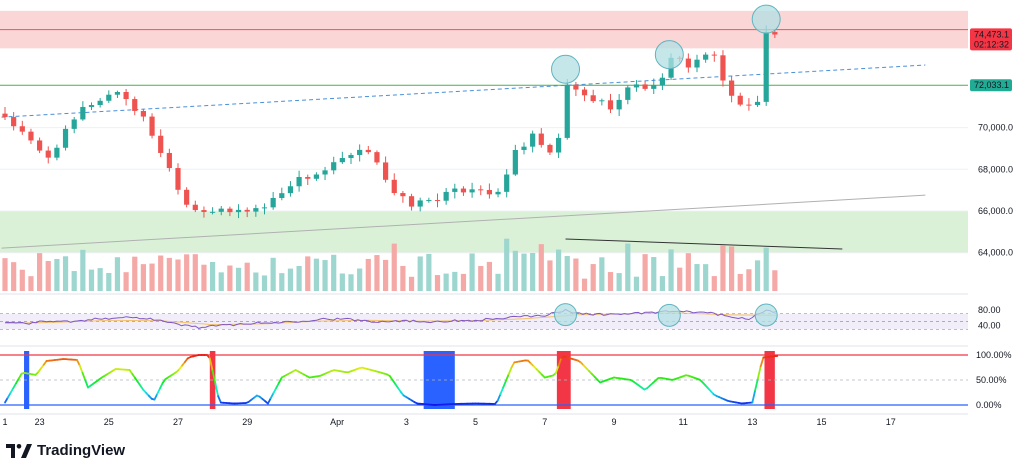  Describe the element at coordinates (390, 264) in the screenshot. I see `volume-bars` at that location.